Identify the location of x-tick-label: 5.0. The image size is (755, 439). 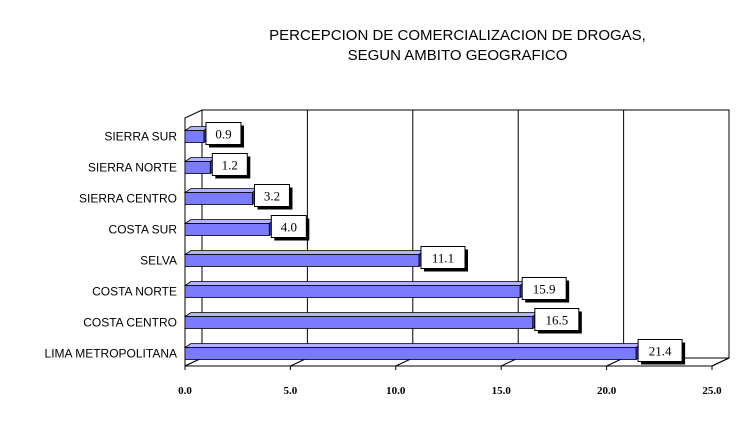
(291, 391).